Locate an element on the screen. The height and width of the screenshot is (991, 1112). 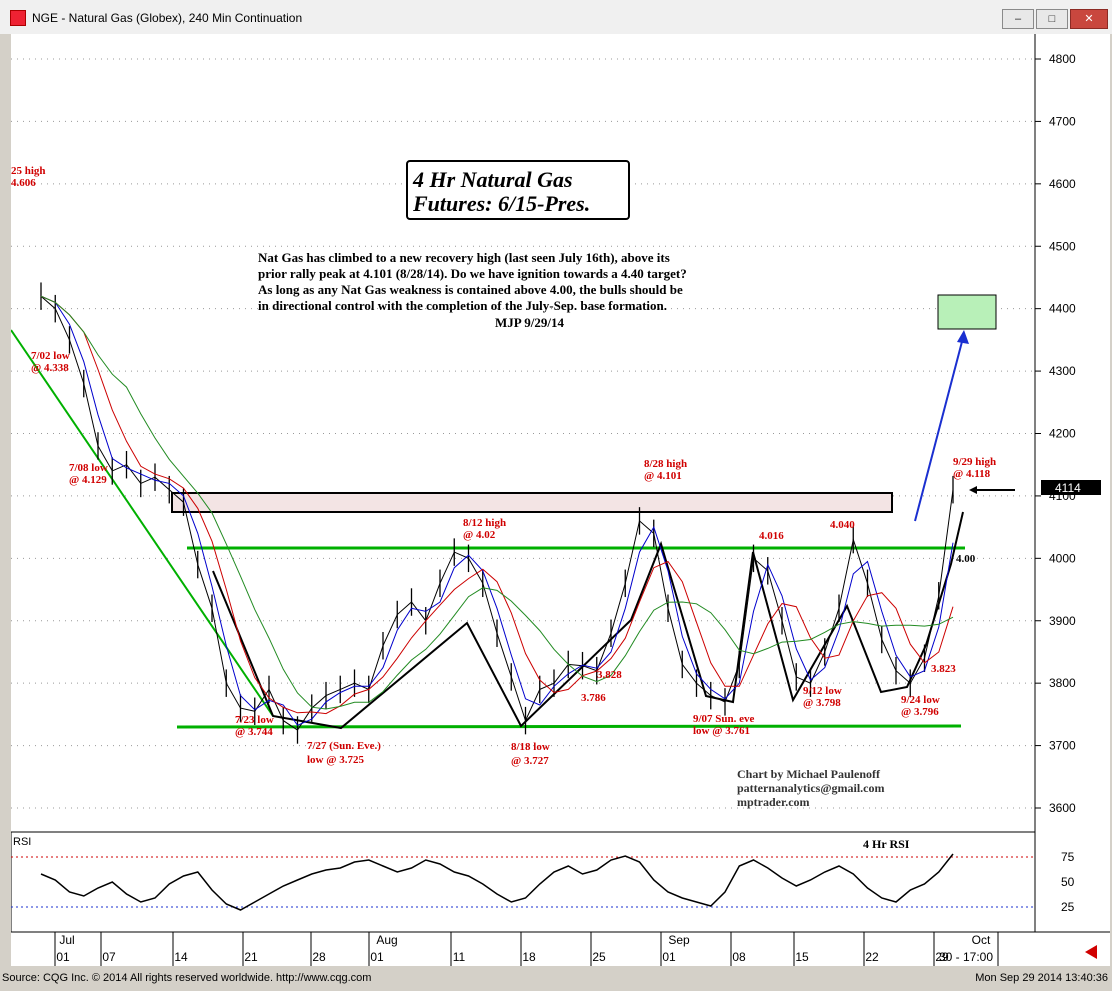
target-arrow-head is located at coordinates (963, 337).